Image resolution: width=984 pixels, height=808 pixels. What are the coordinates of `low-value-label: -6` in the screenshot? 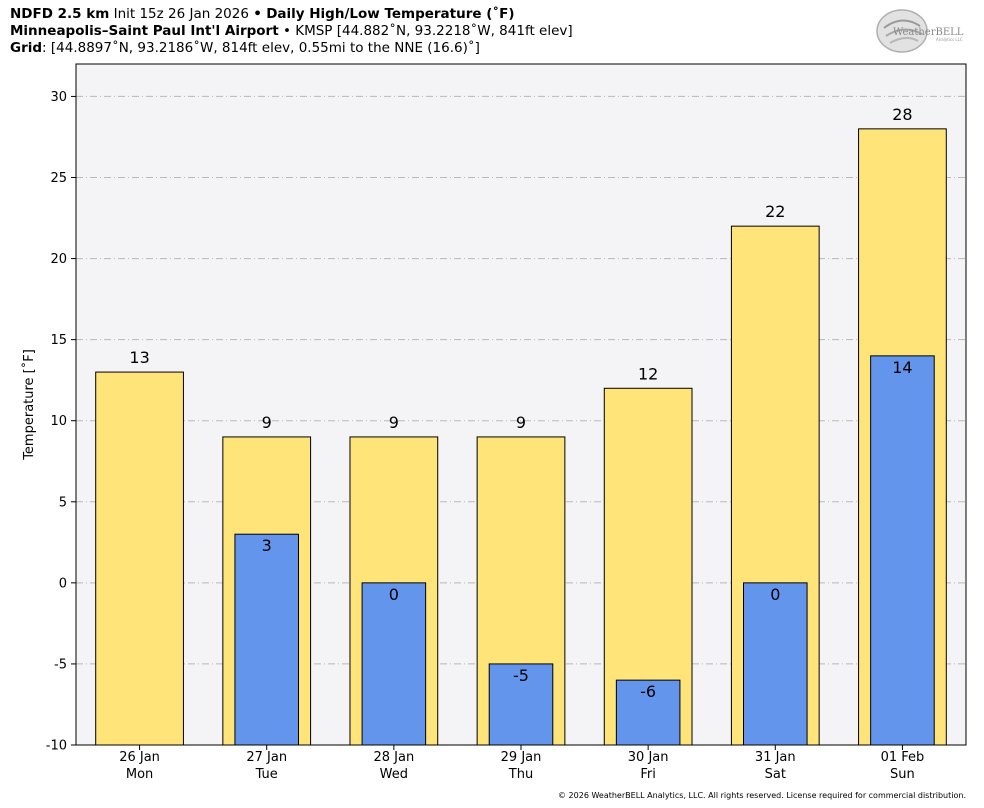 It's located at (648, 691).